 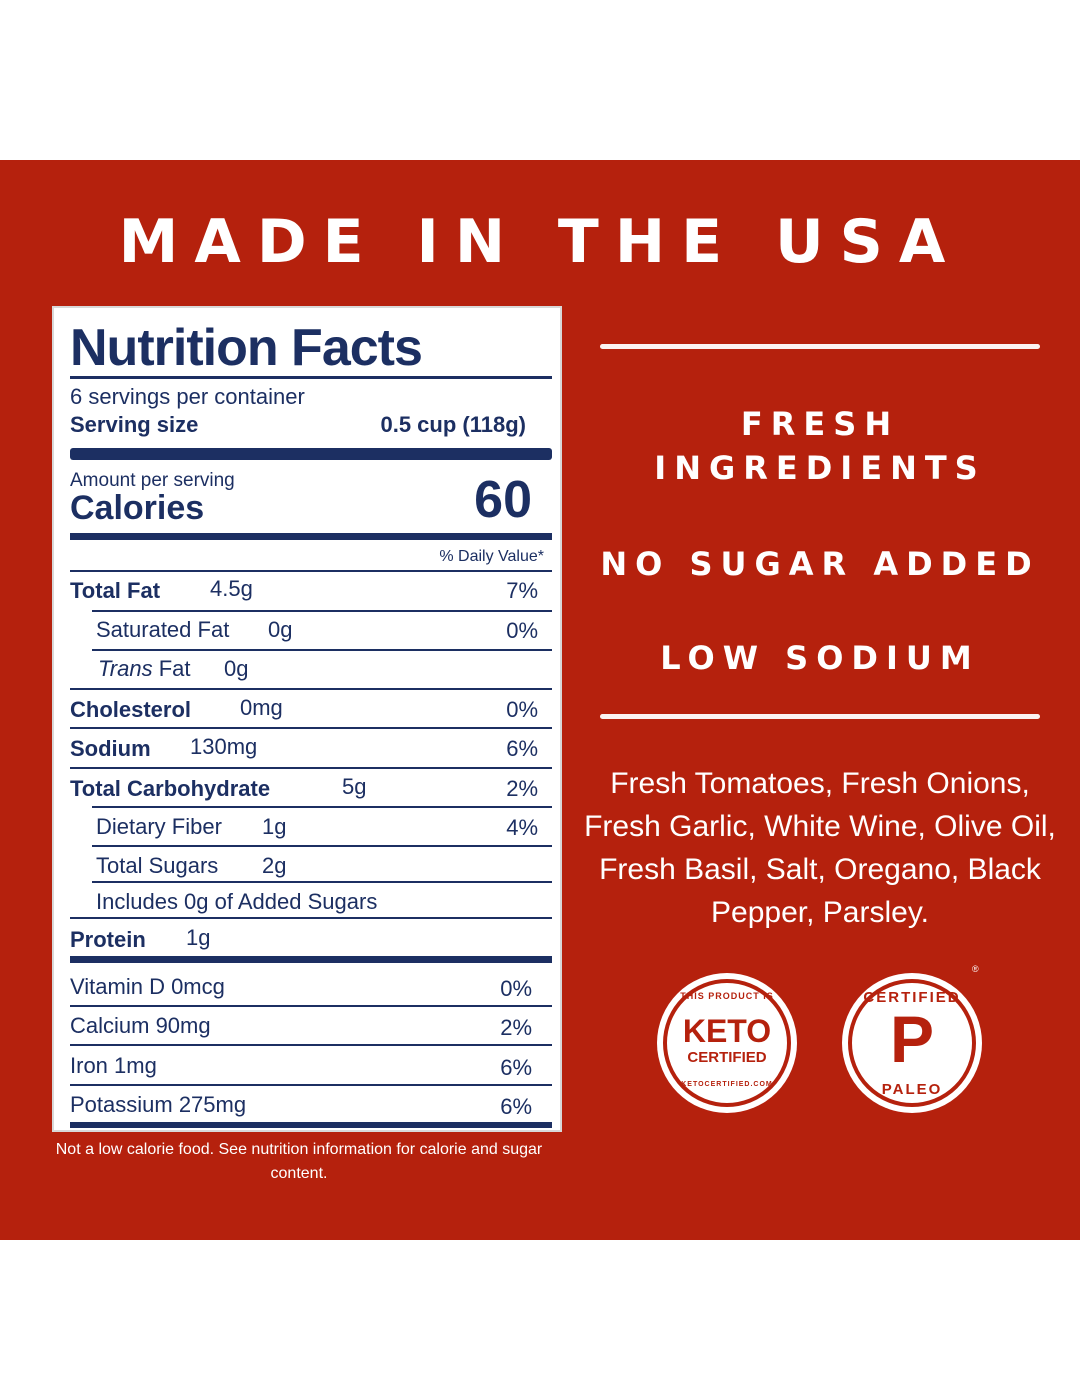 What do you see at coordinates (163, 629) in the screenshot?
I see `row-name: Saturated Fat` at bounding box center [163, 629].